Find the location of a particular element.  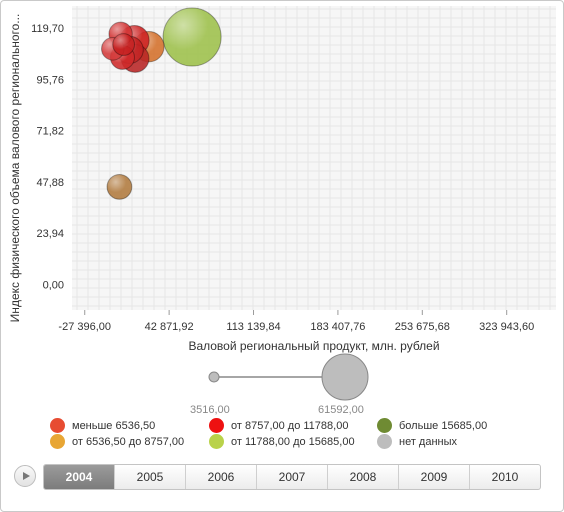

legend-label: от 11788,00 до 15685,00 is located at coordinates (293, 442).